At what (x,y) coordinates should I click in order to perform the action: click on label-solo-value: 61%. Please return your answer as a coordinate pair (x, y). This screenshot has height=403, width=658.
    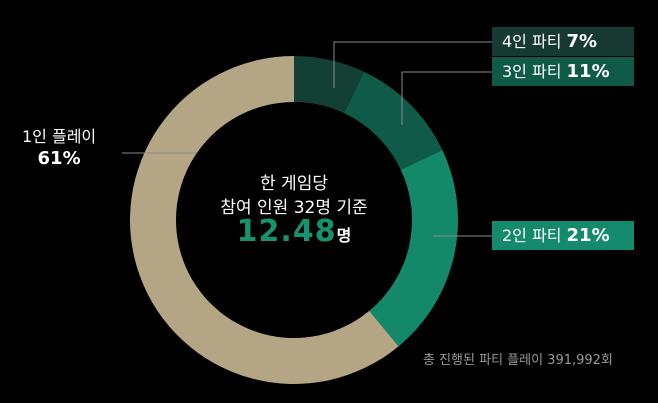
    Looking at the image, I should click on (59, 158).